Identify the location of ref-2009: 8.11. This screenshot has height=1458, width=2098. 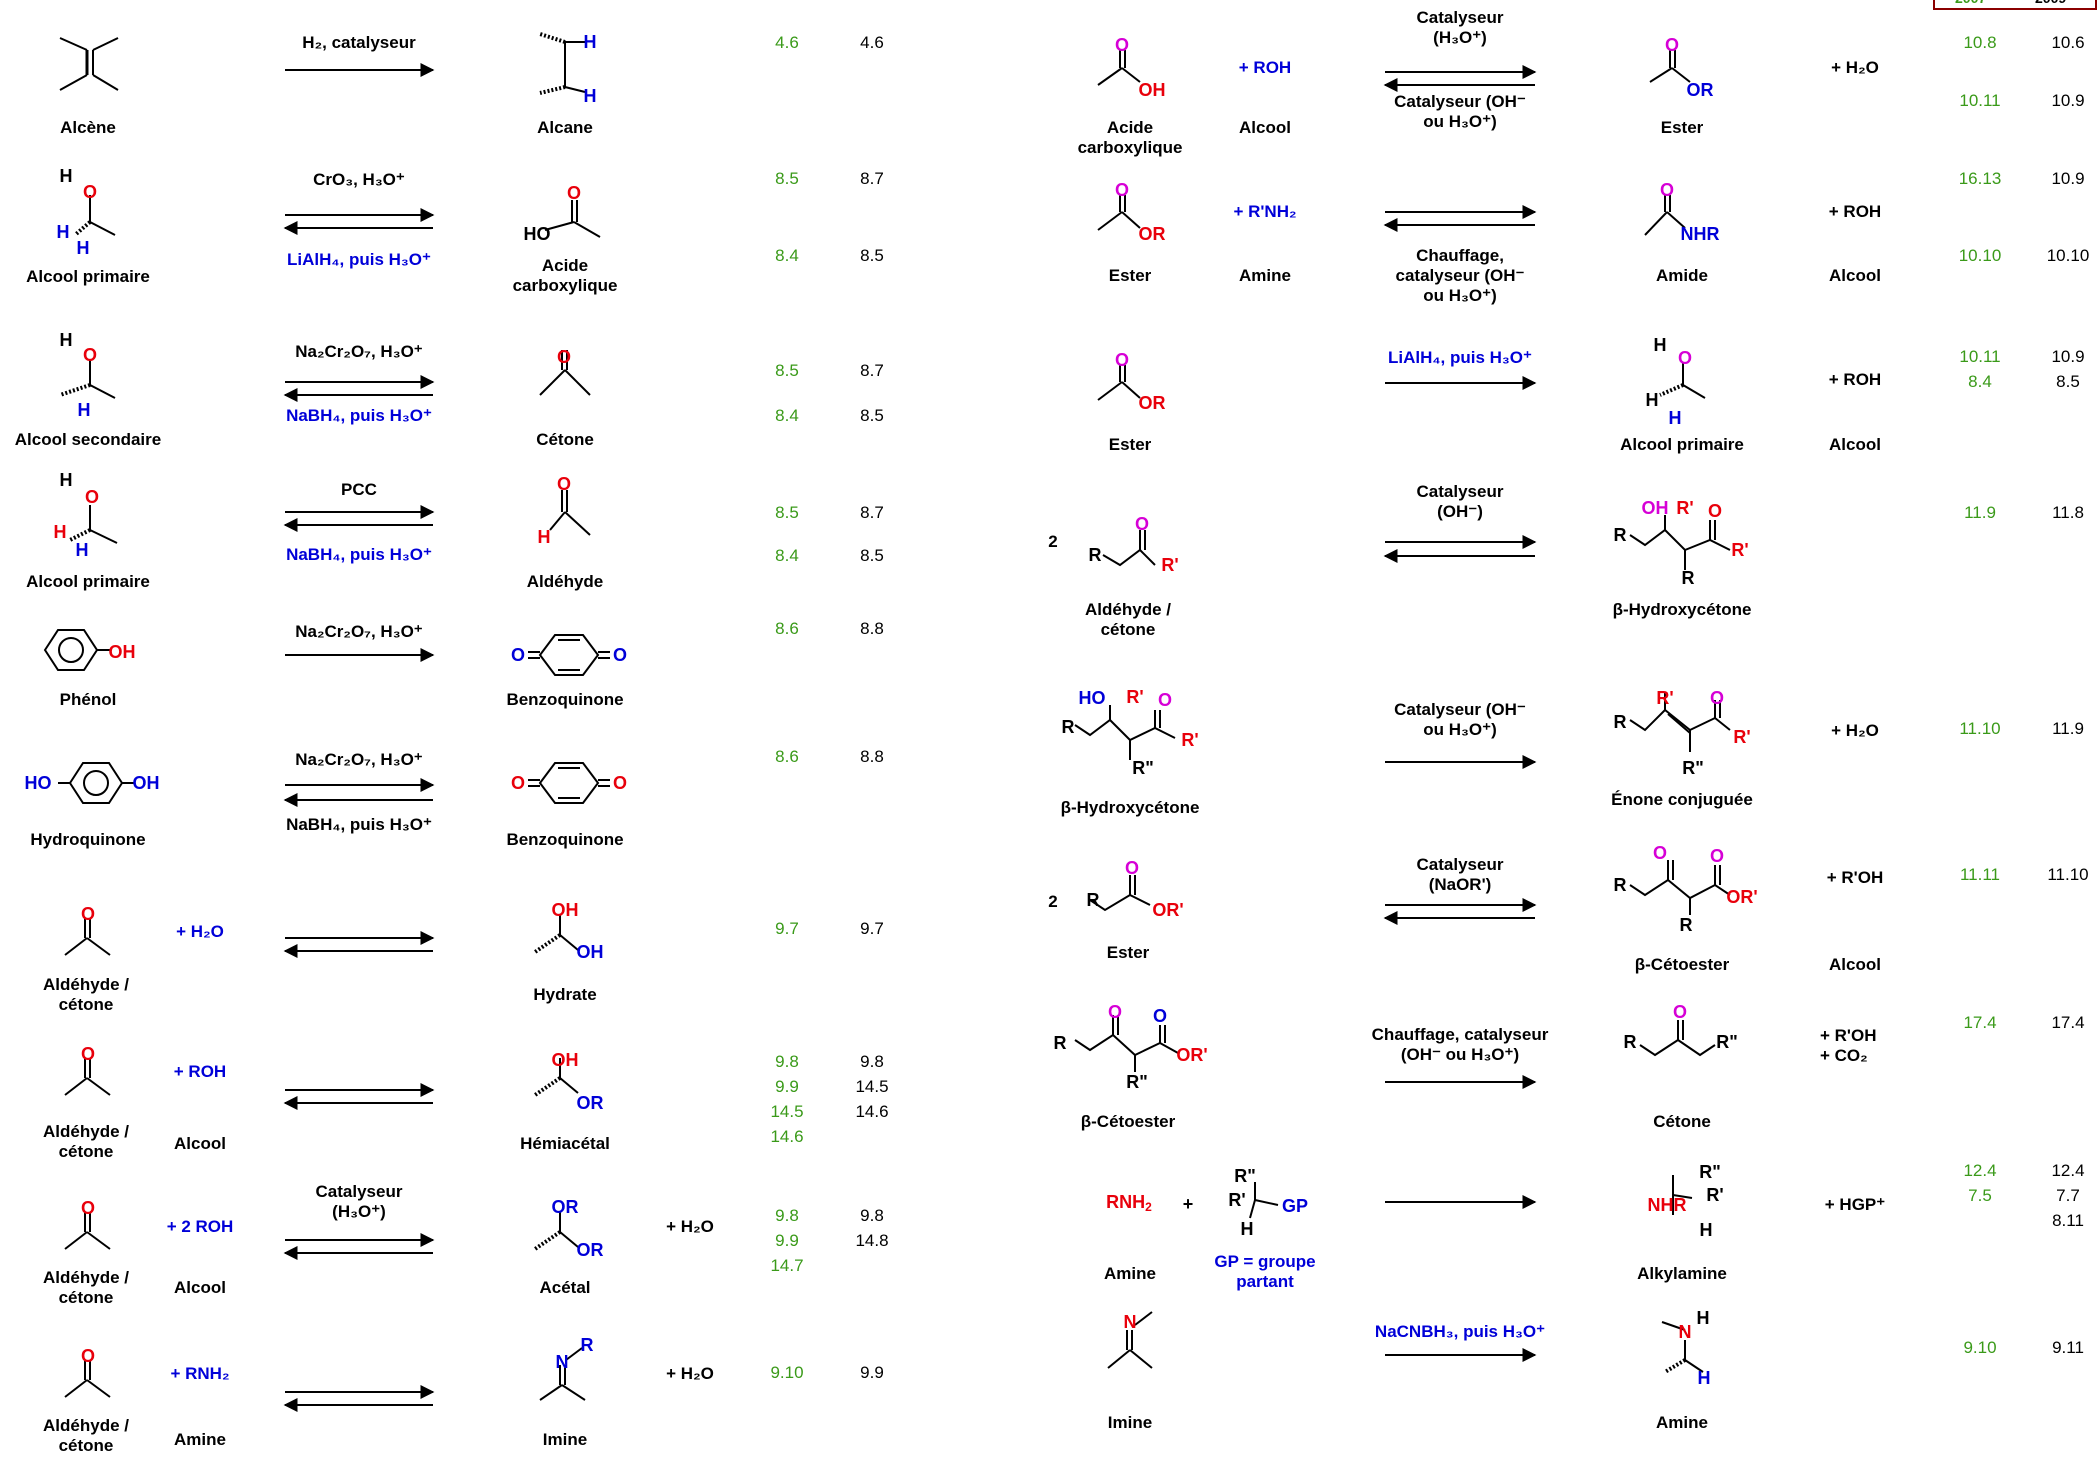
(2068, 1220).